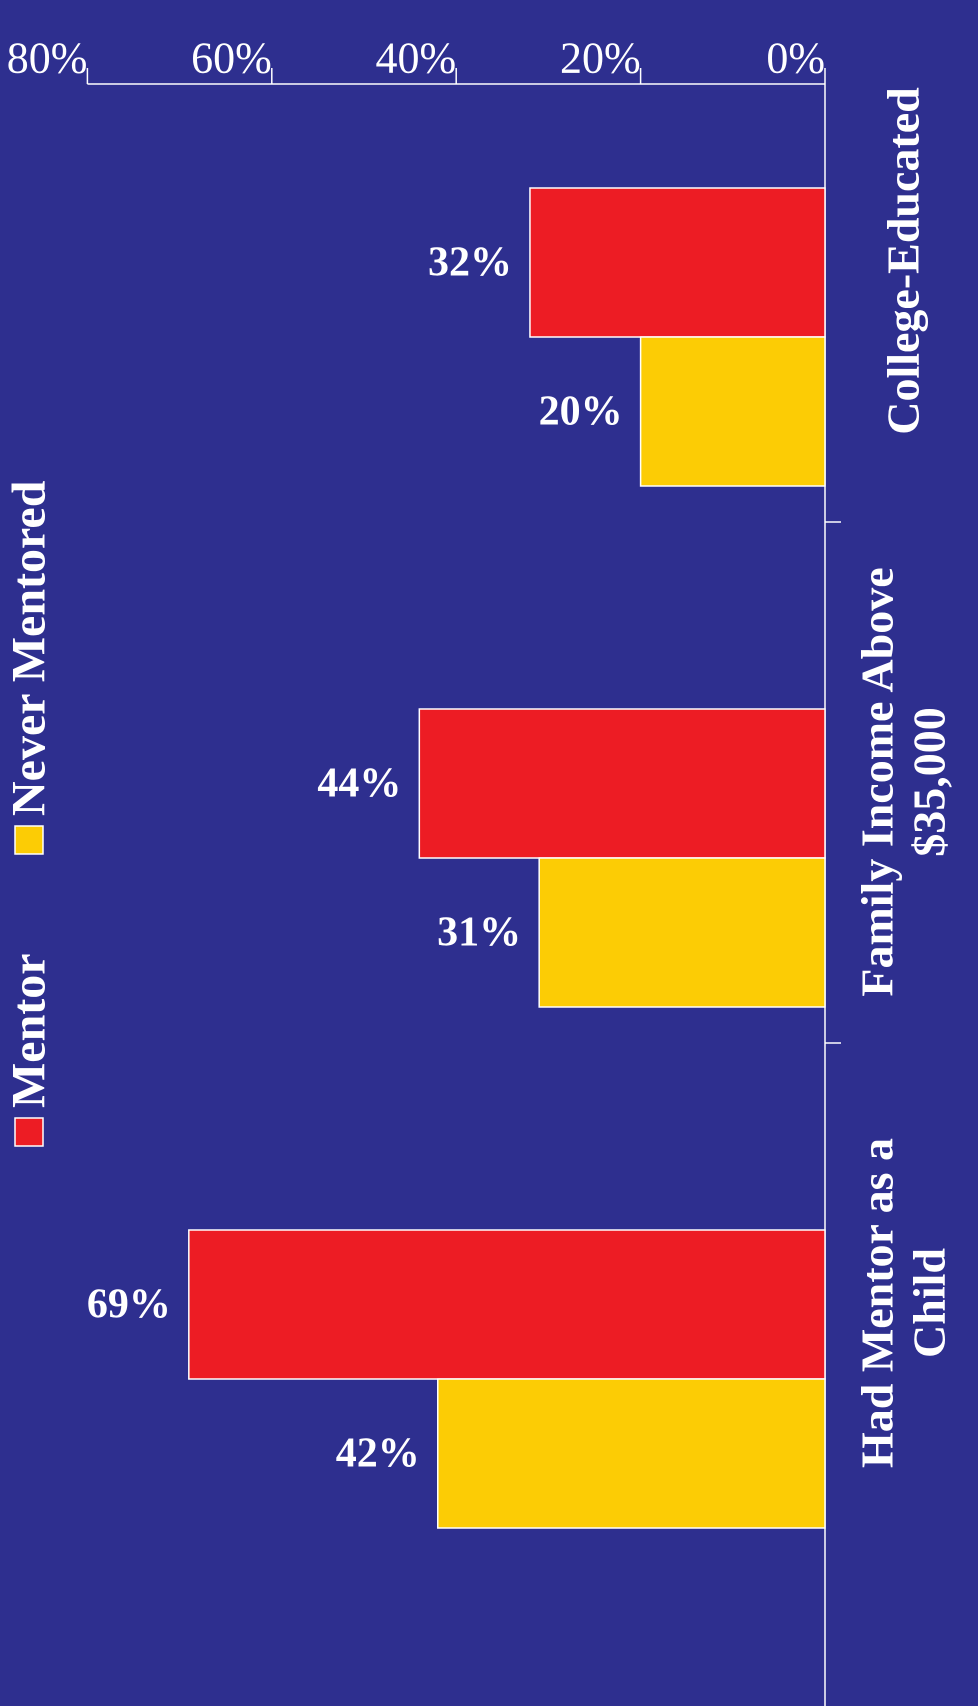 The image size is (978, 1706). What do you see at coordinates (581, 412) in the screenshot?
I see `data-label: 20%` at bounding box center [581, 412].